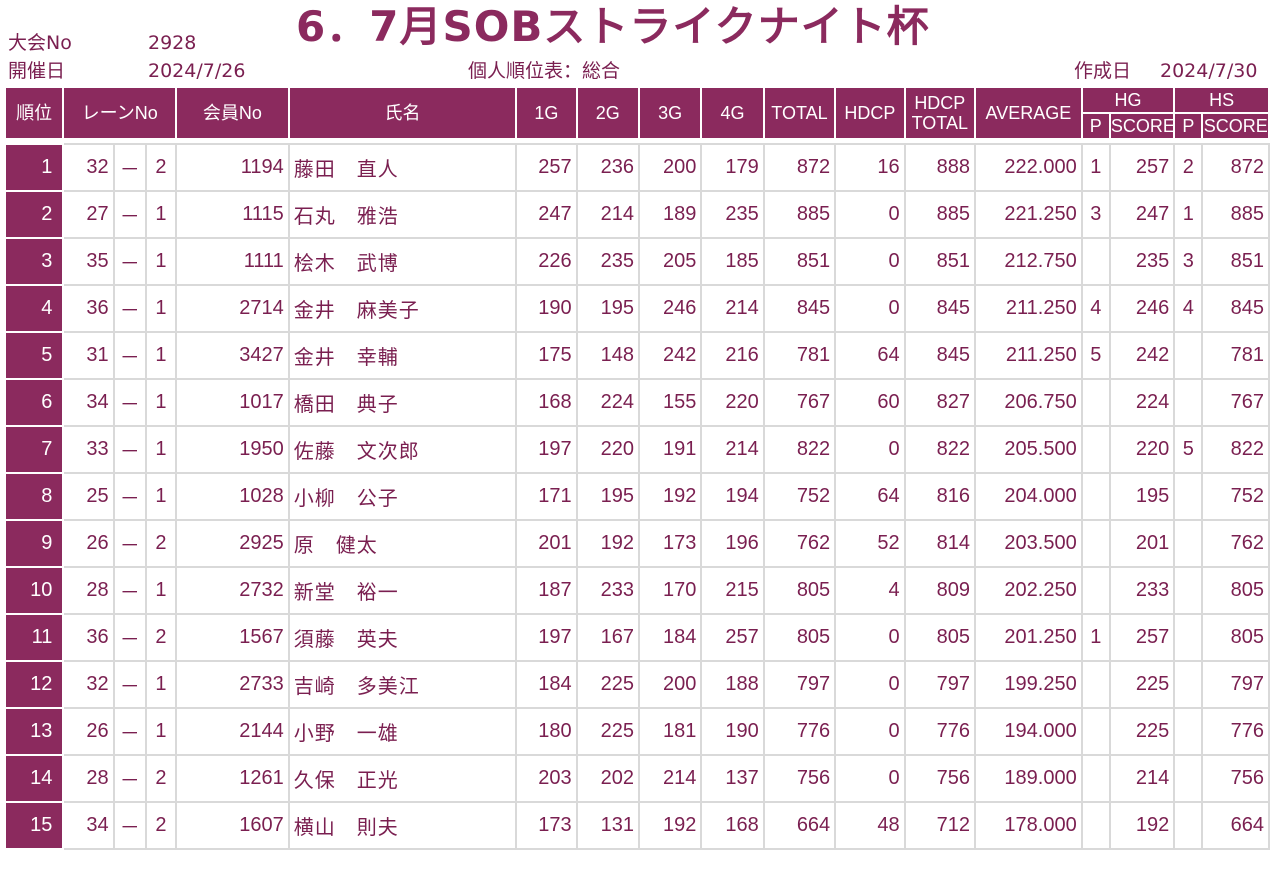 This screenshot has height=881, width=1275. What do you see at coordinates (732, 590) in the screenshot?
I see `row-game4: 215` at bounding box center [732, 590].